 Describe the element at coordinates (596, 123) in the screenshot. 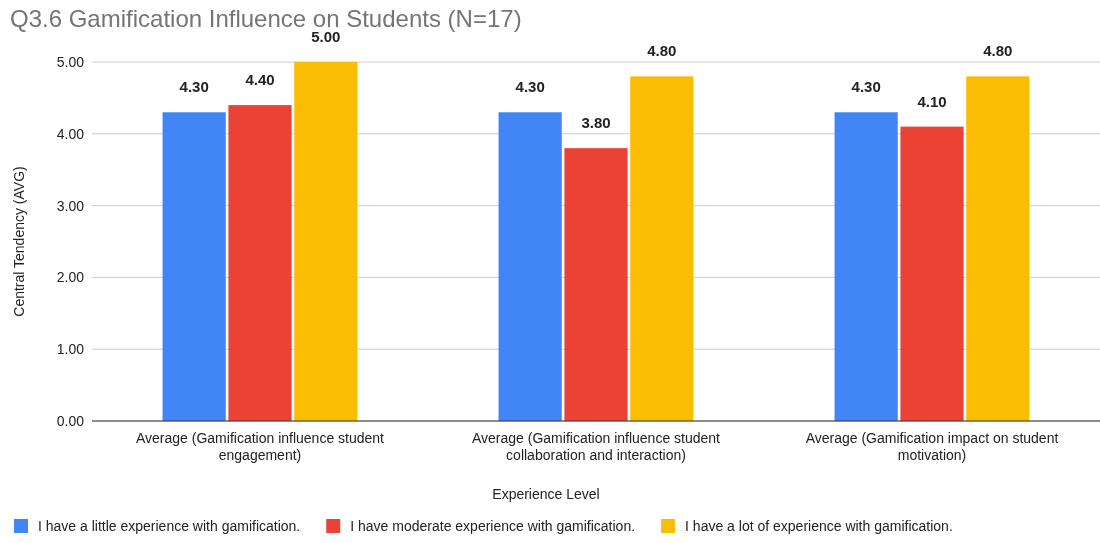

I see `text: 3.80` at that location.